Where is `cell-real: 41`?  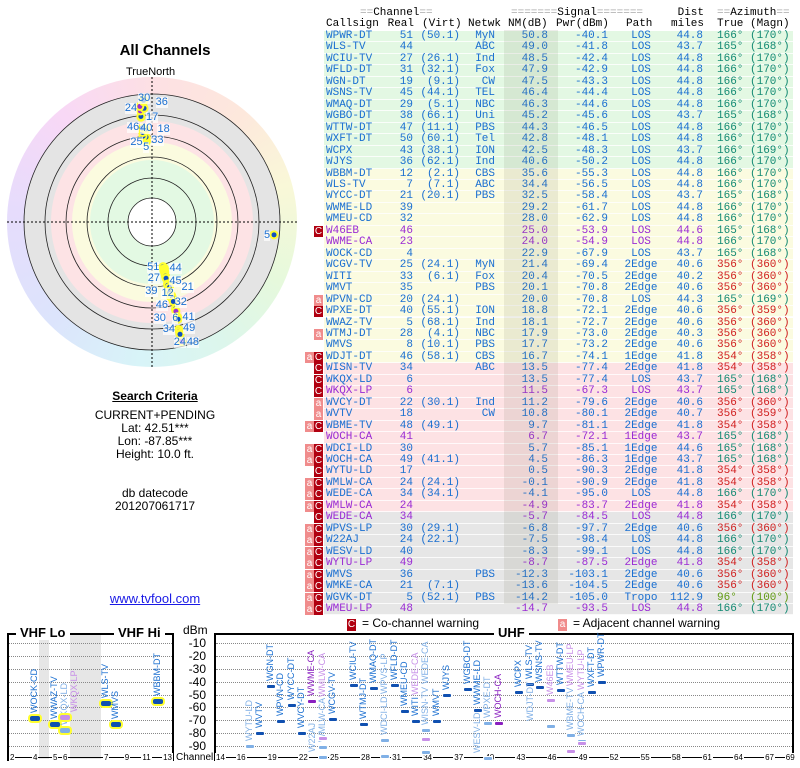
cell-real: 41 is located at coordinates (406, 437).